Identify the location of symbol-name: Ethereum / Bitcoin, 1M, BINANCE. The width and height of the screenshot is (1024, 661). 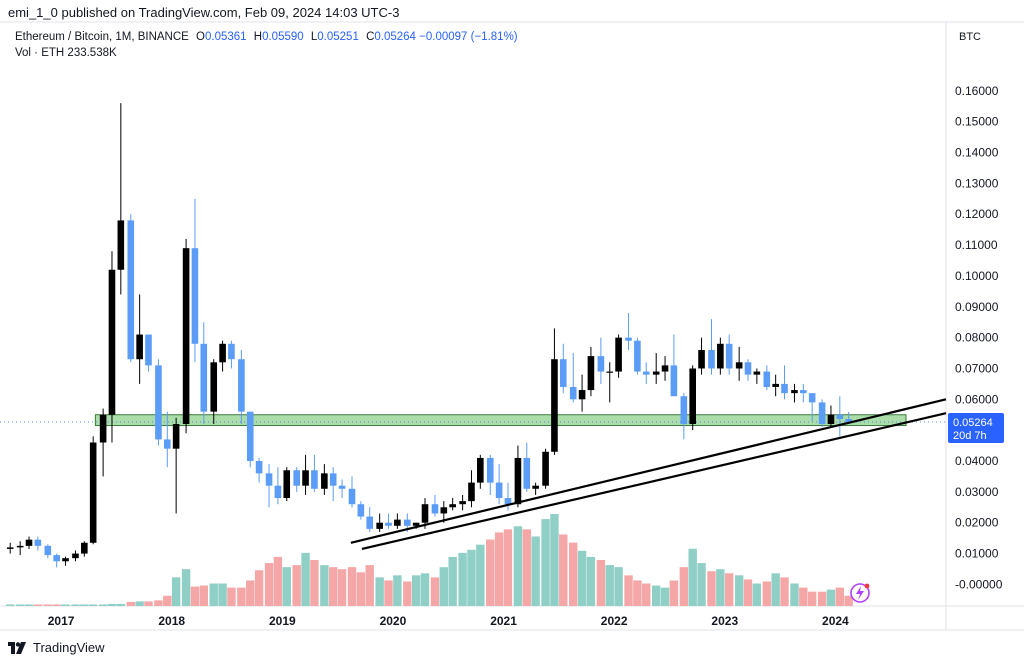
(102, 37).